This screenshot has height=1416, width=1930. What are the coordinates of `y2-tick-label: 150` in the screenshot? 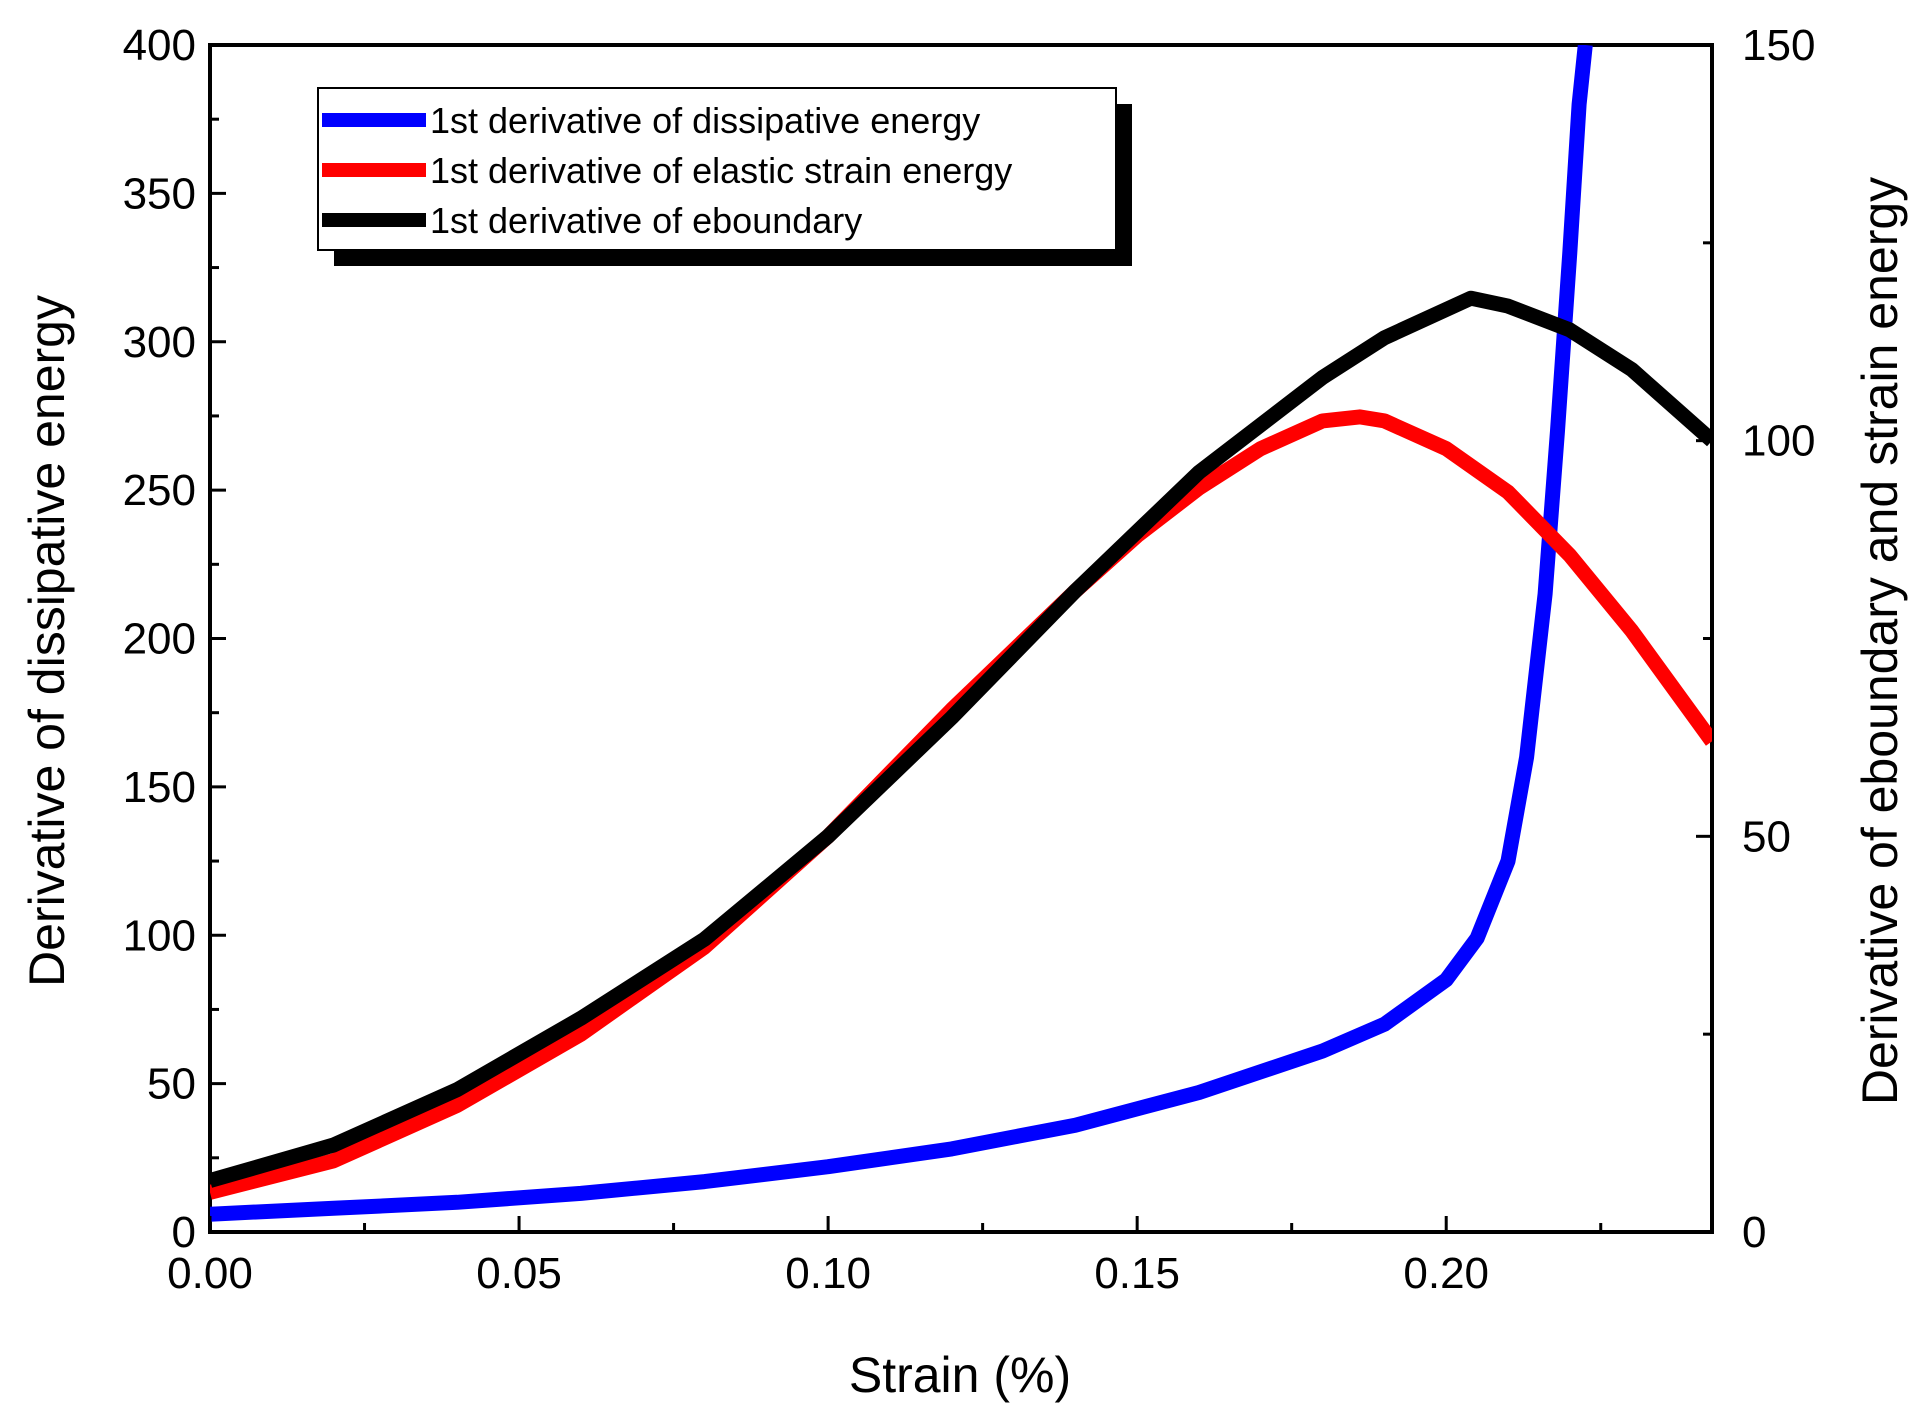 It's located at (1778, 45).